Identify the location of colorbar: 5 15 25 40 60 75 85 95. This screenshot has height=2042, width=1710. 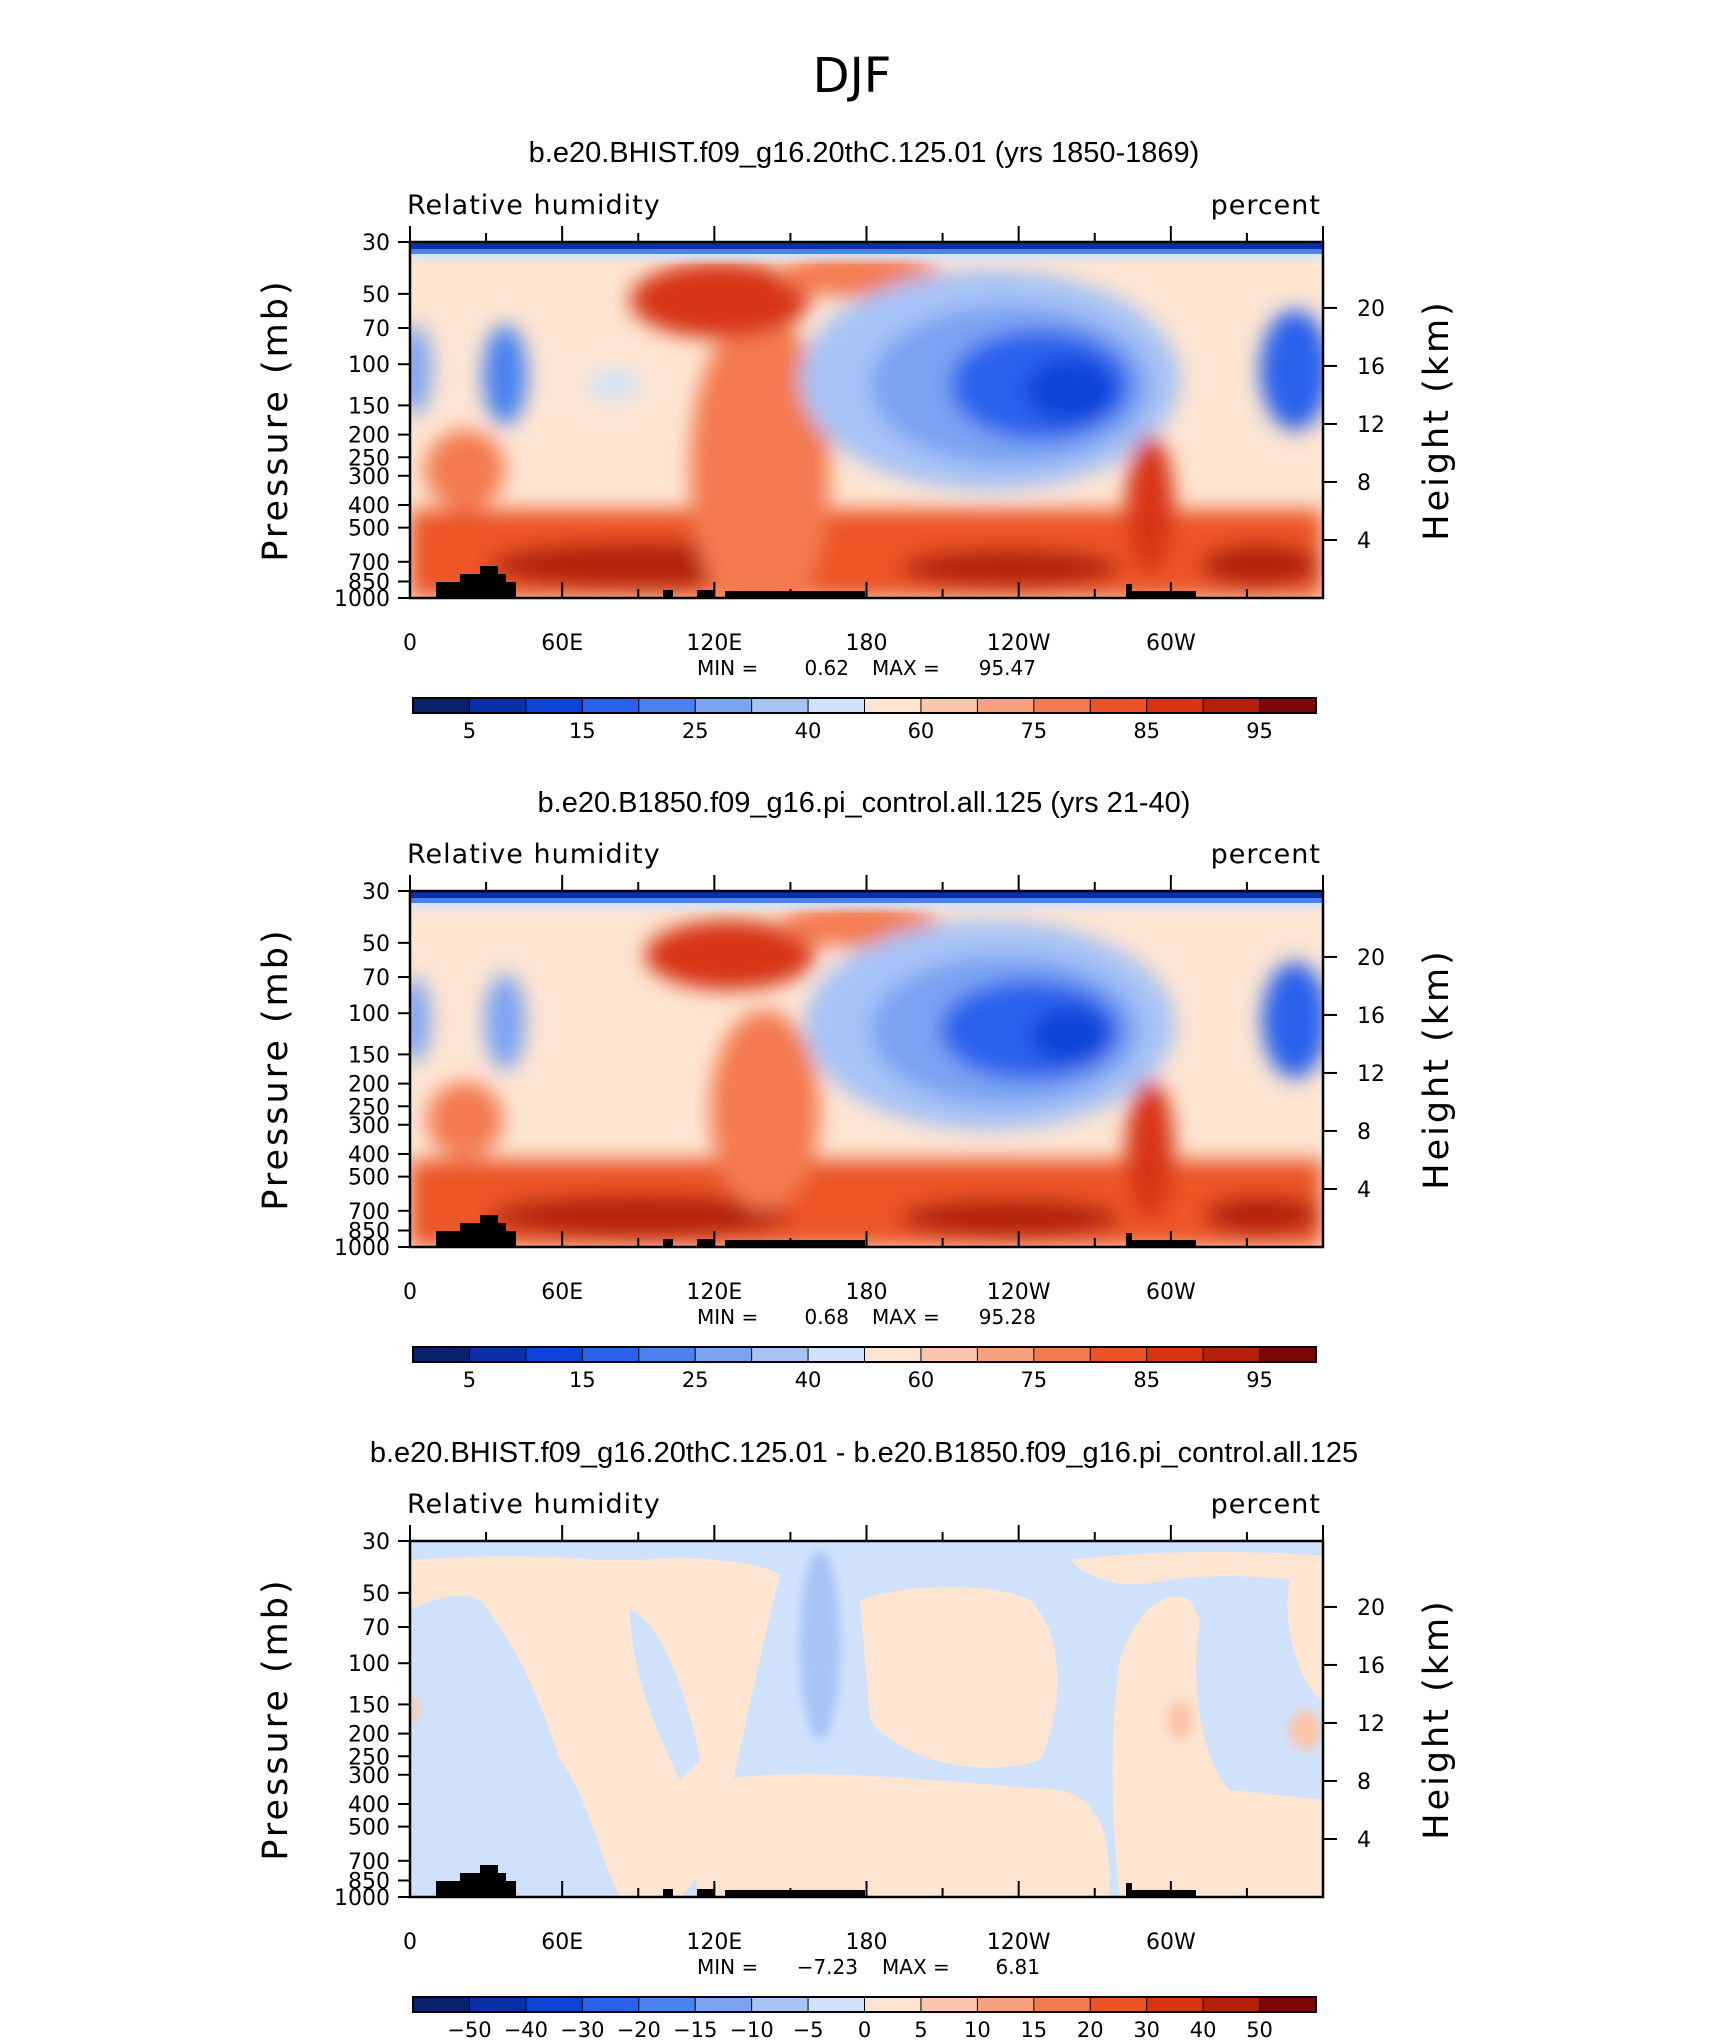
(864, 1369).